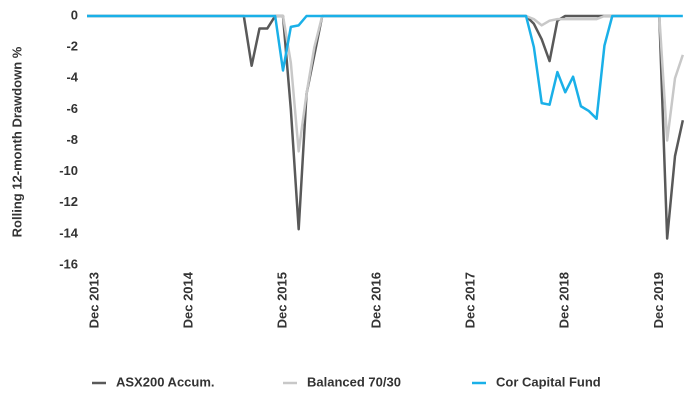 This screenshot has width=692, height=400. I want to click on x-tick-label: Dec 2017, so click(470, 300).